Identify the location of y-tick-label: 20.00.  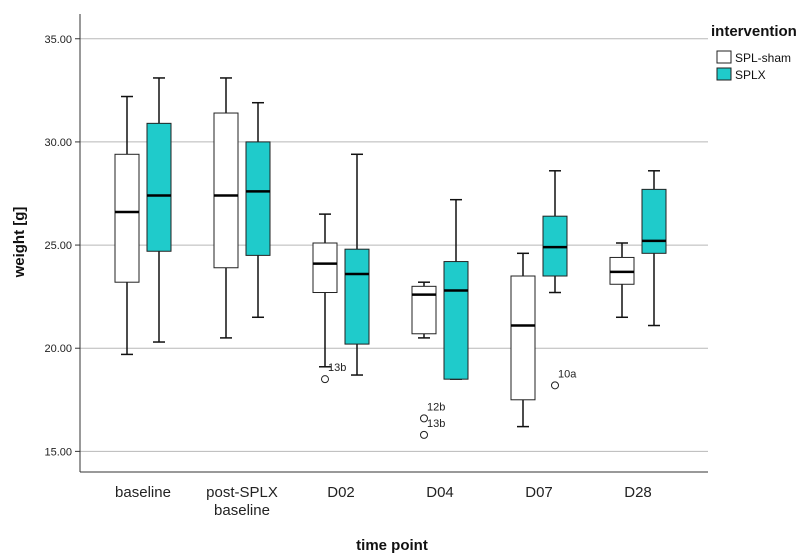
(58, 349).